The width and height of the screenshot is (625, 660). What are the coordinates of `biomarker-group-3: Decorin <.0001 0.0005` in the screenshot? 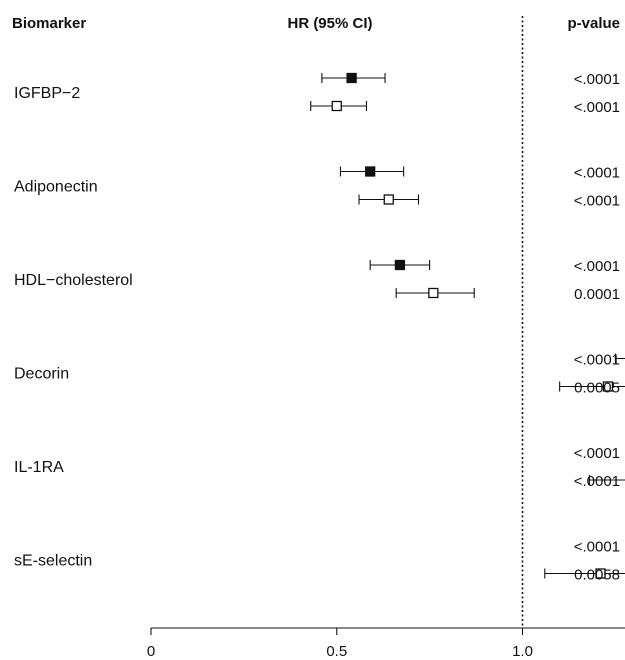 It's located at (319, 374).